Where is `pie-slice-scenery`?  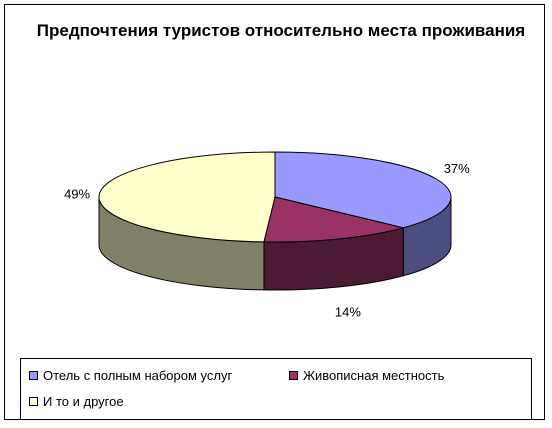 pie-slice-scenery is located at coordinates (333, 219).